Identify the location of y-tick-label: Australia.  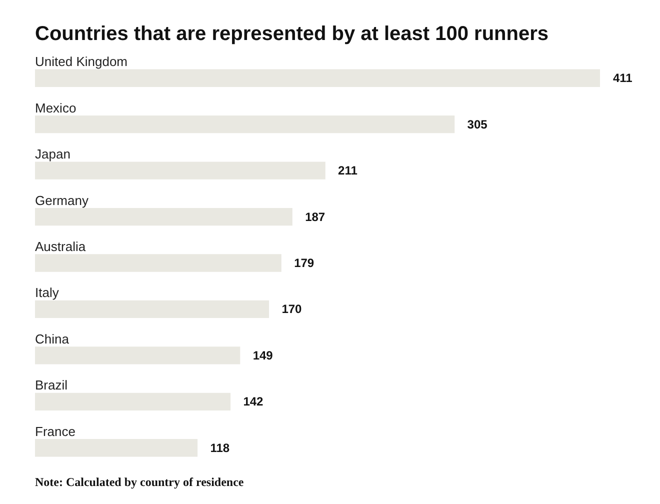
(60, 246).